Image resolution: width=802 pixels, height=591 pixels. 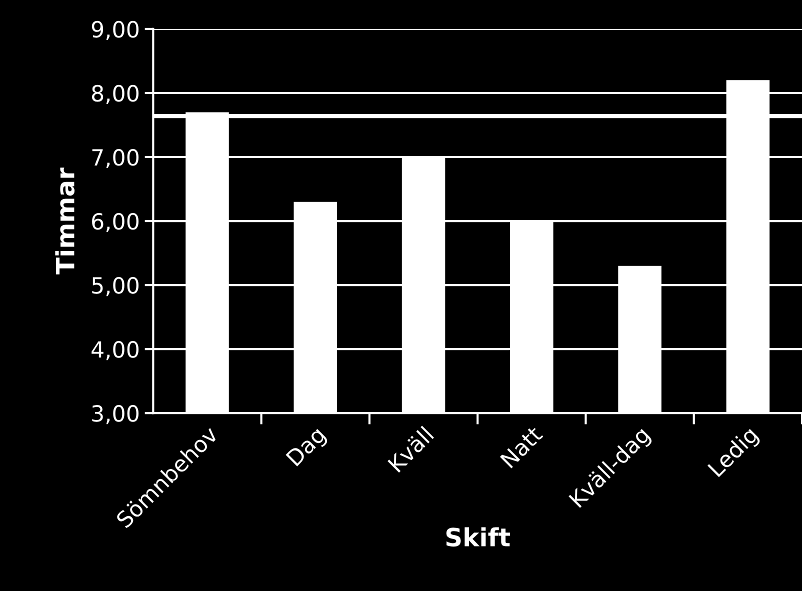 I want to click on y-tick-label: 4,00, so click(x=115, y=350).